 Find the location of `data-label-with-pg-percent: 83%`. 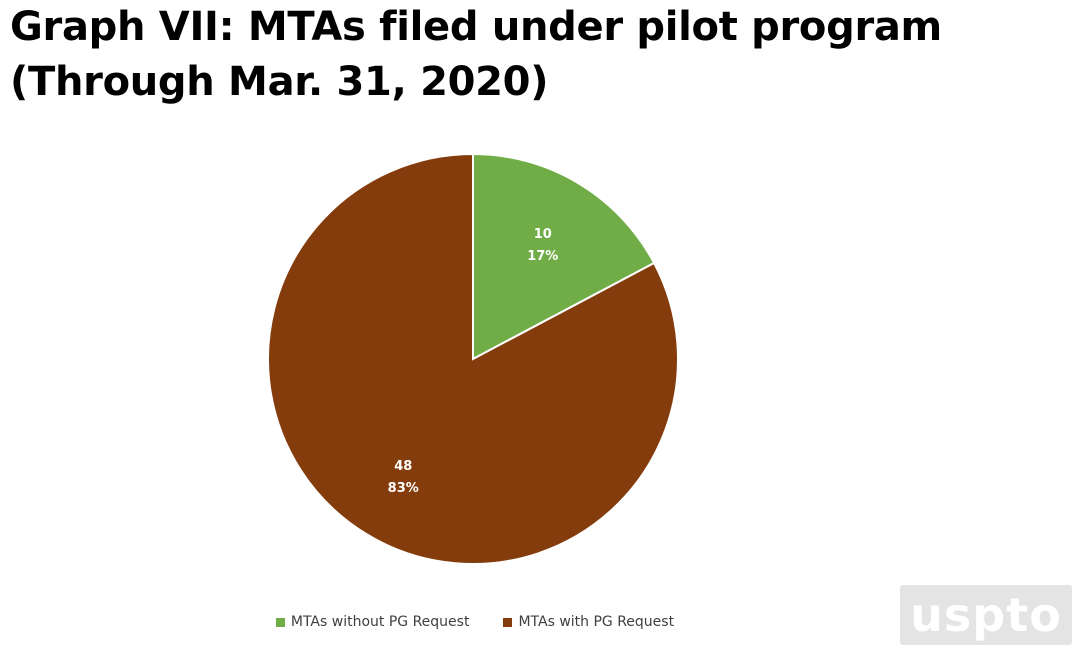

data-label-with-pg-percent: 83% is located at coordinates (403, 488).